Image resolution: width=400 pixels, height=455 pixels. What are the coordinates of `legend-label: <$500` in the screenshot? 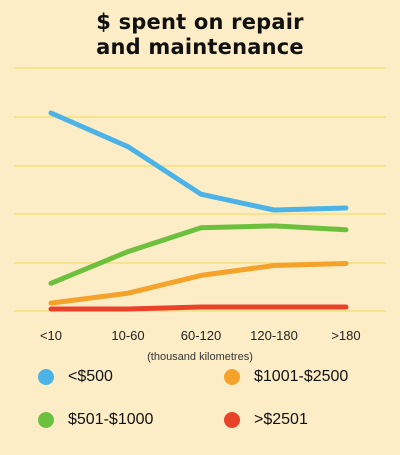 It's located at (90, 376).